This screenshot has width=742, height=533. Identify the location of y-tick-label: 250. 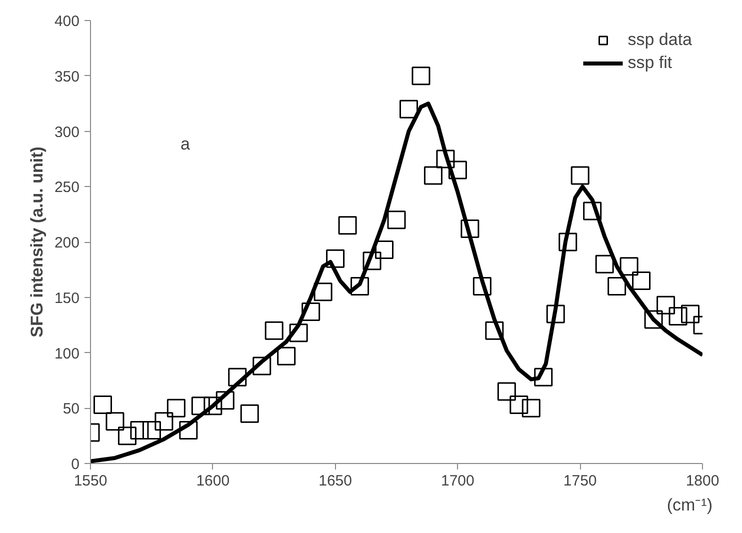
(67, 187).